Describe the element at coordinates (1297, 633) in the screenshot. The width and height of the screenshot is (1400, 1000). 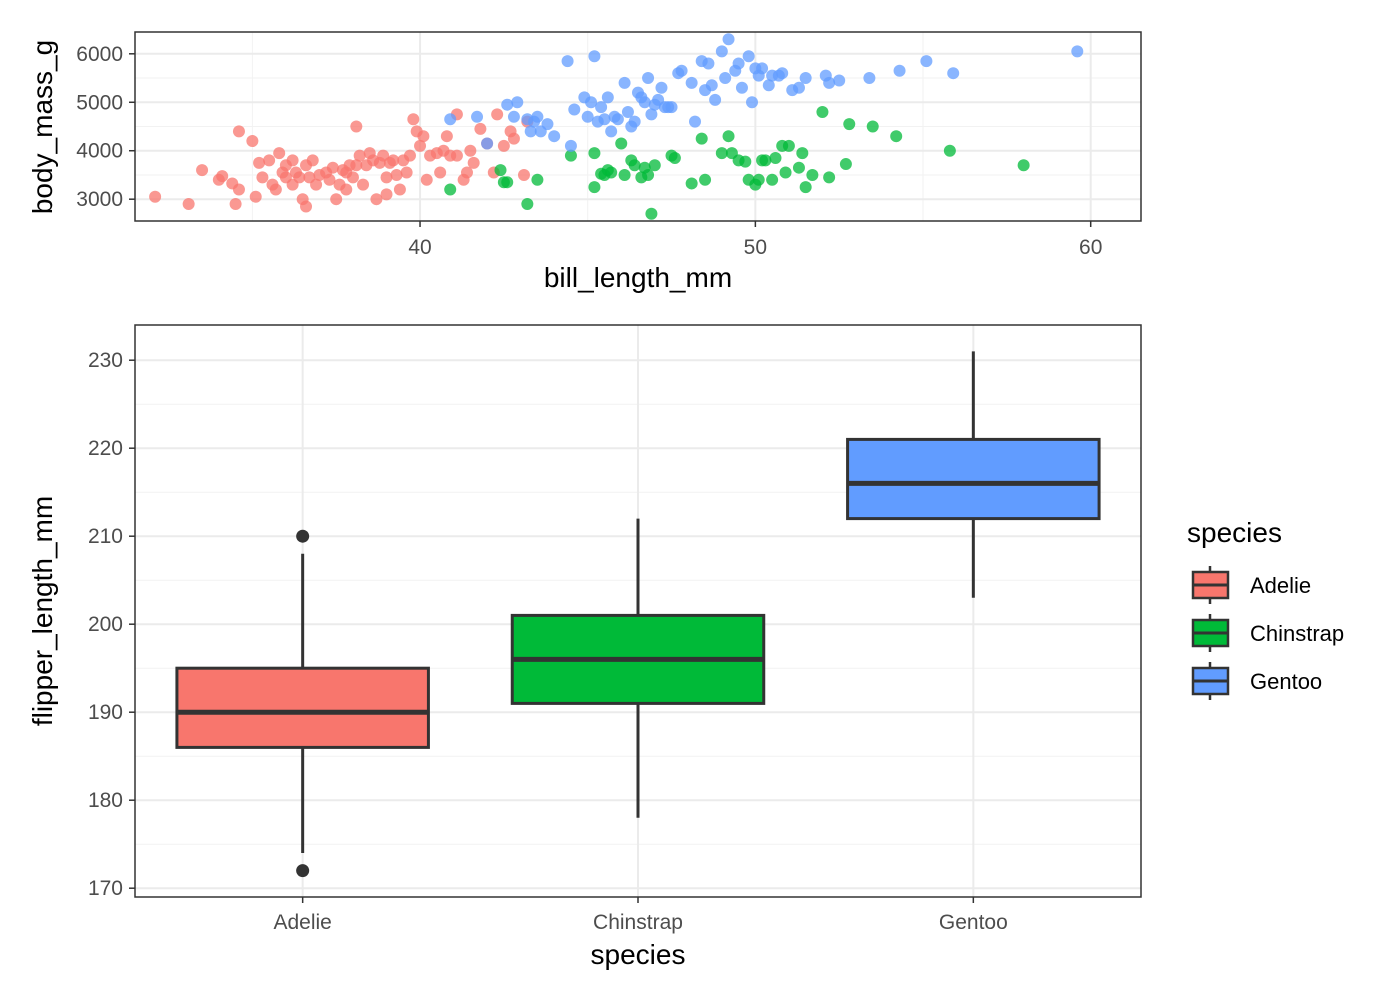
I see `legend-label-chinstrap: Chinstrap` at that location.